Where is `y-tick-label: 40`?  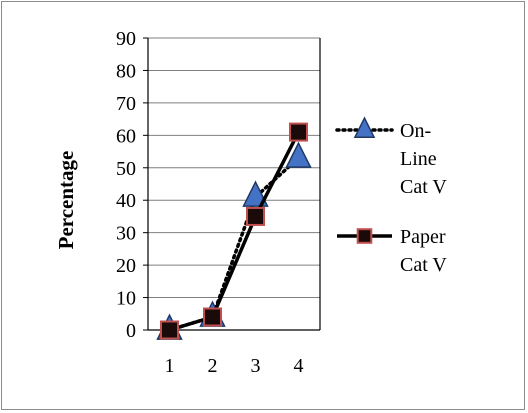 y-tick-label: 40 is located at coordinates (126, 201).